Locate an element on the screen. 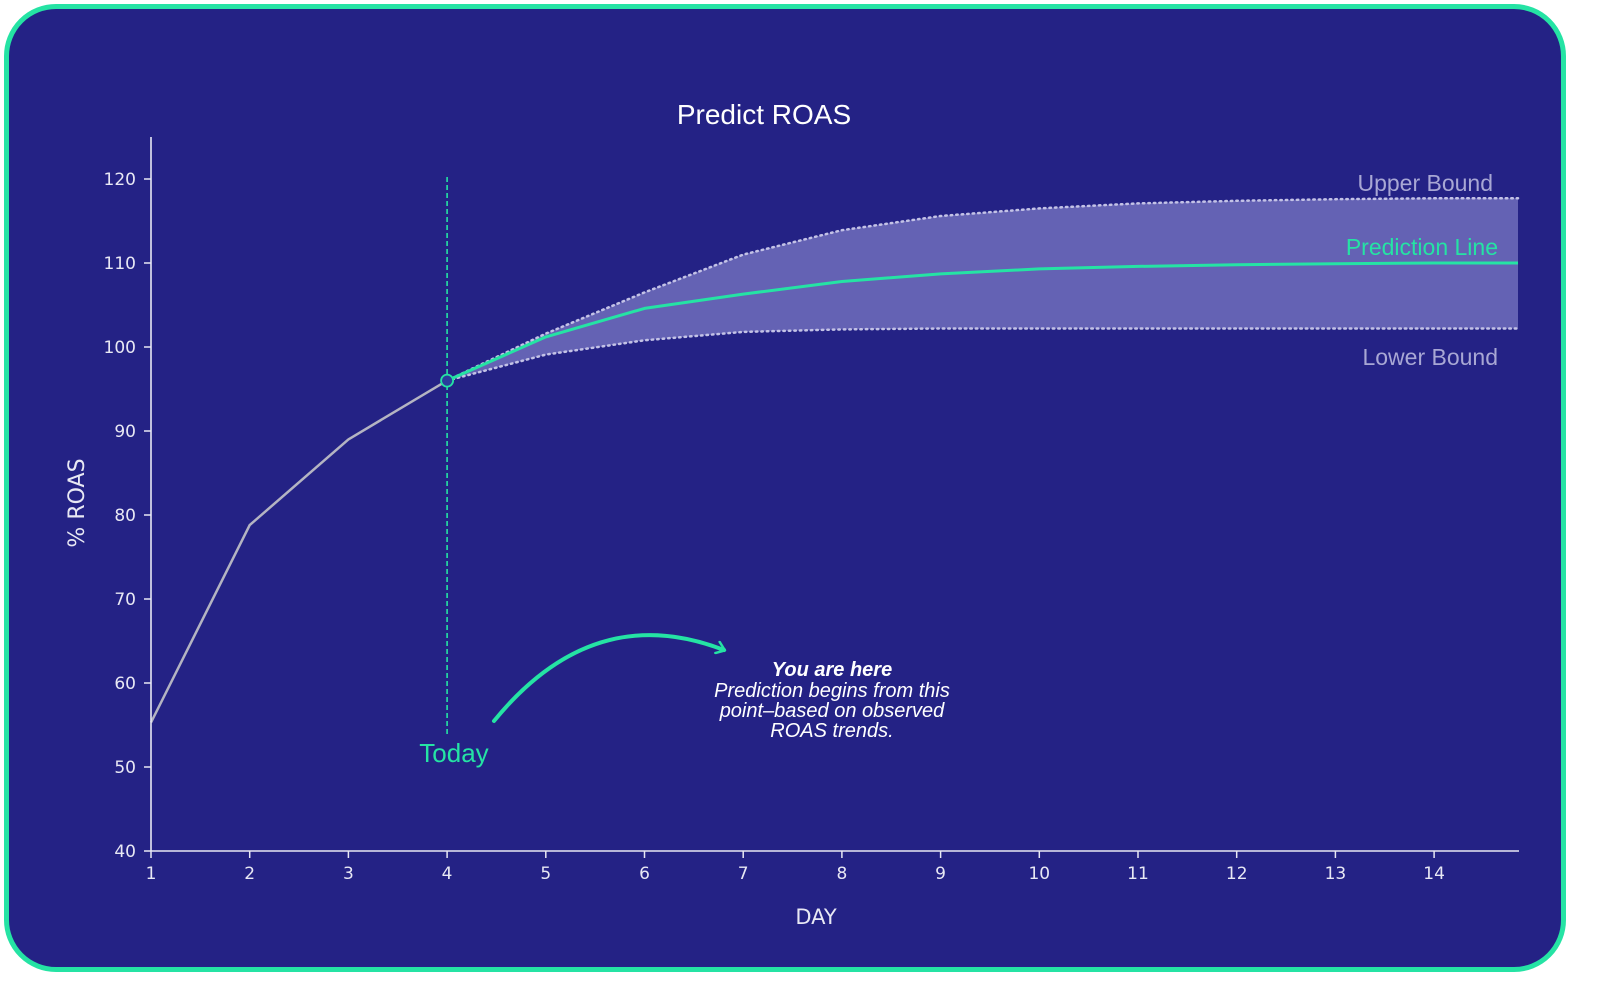 The height and width of the screenshot is (990, 1600). x-tick-label: 12 is located at coordinates (1237, 874).